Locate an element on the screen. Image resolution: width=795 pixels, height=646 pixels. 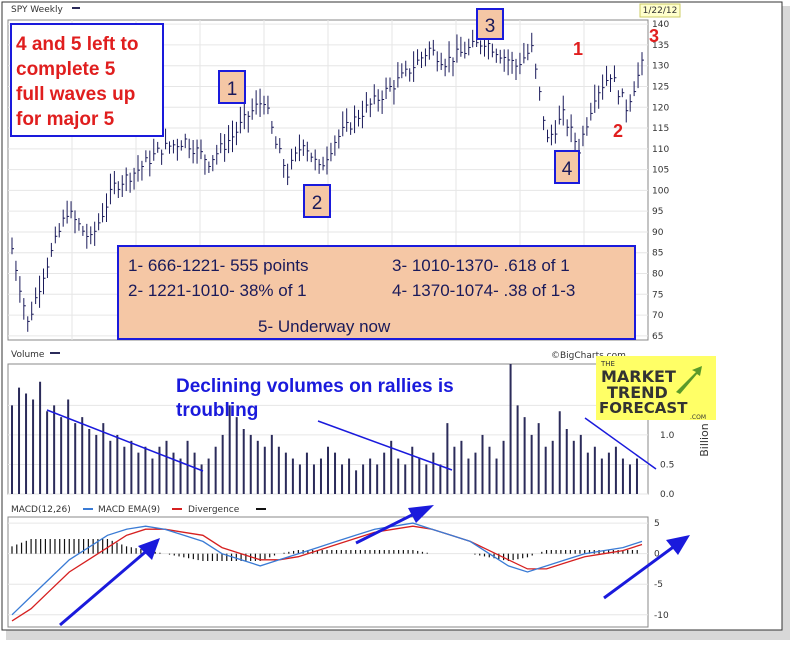
logo-line-2: MARKET is located at coordinates (638, 376).